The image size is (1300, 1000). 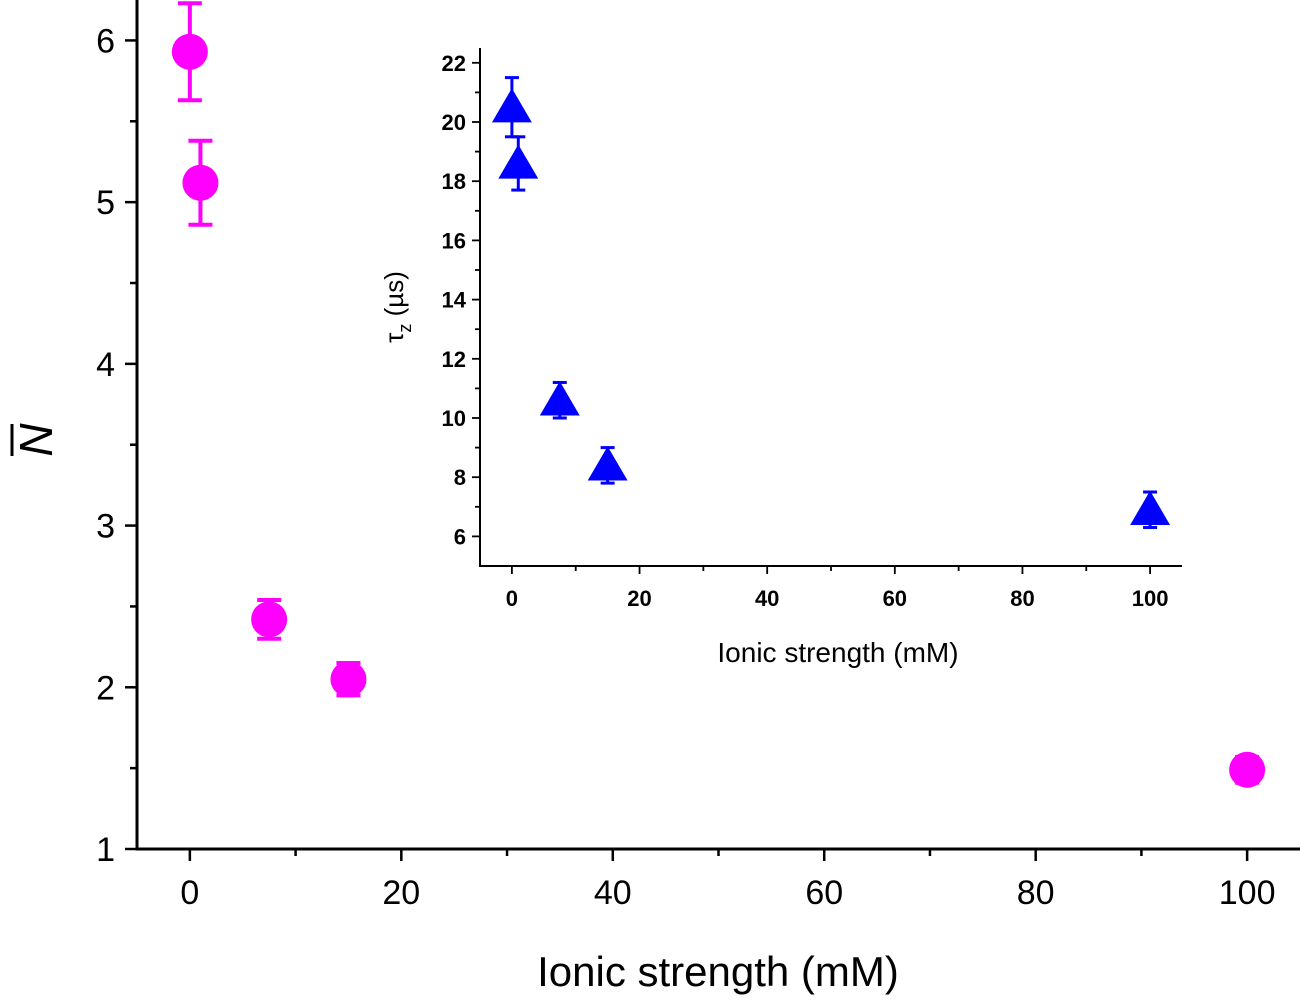 I want to click on inset-y-tick-label: 6, so click(x=460, y=536).